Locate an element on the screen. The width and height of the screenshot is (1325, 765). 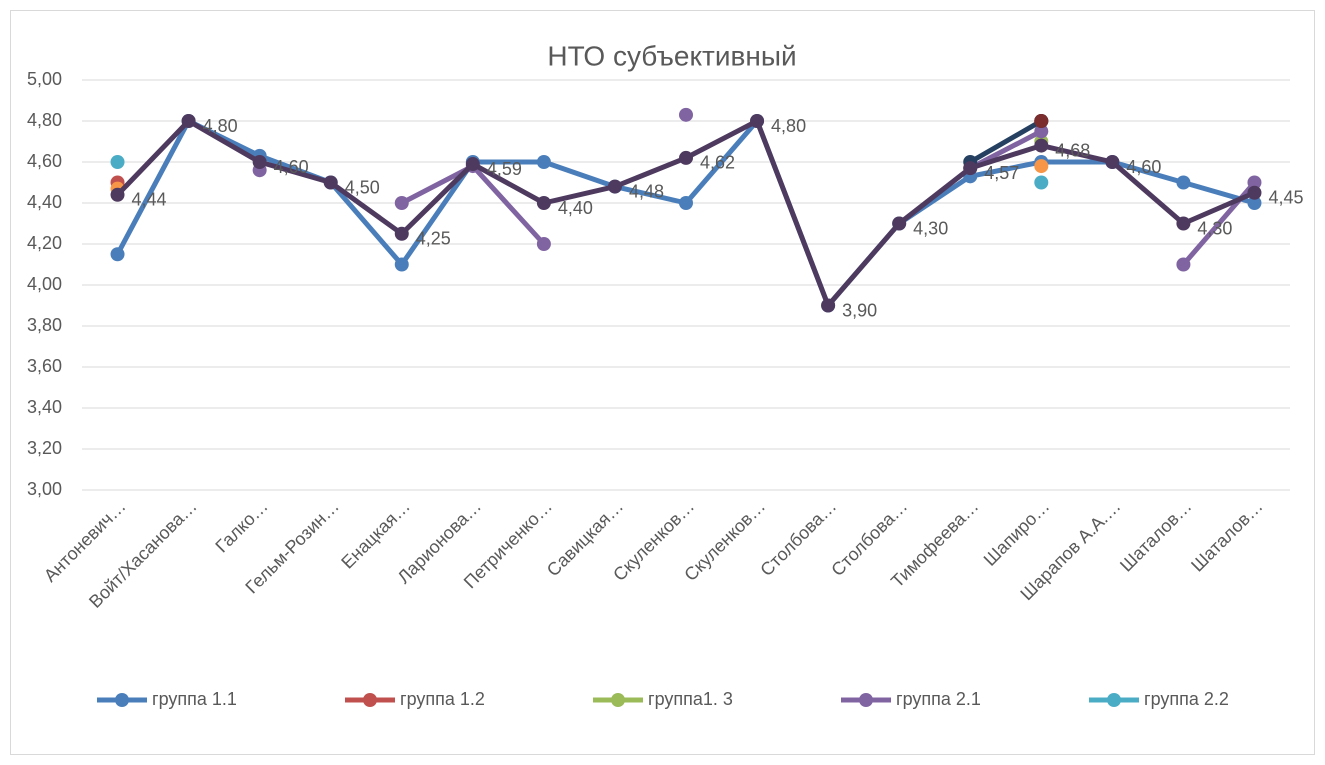
y-tick-label: 4,80 is located at coordinates (44, 120).